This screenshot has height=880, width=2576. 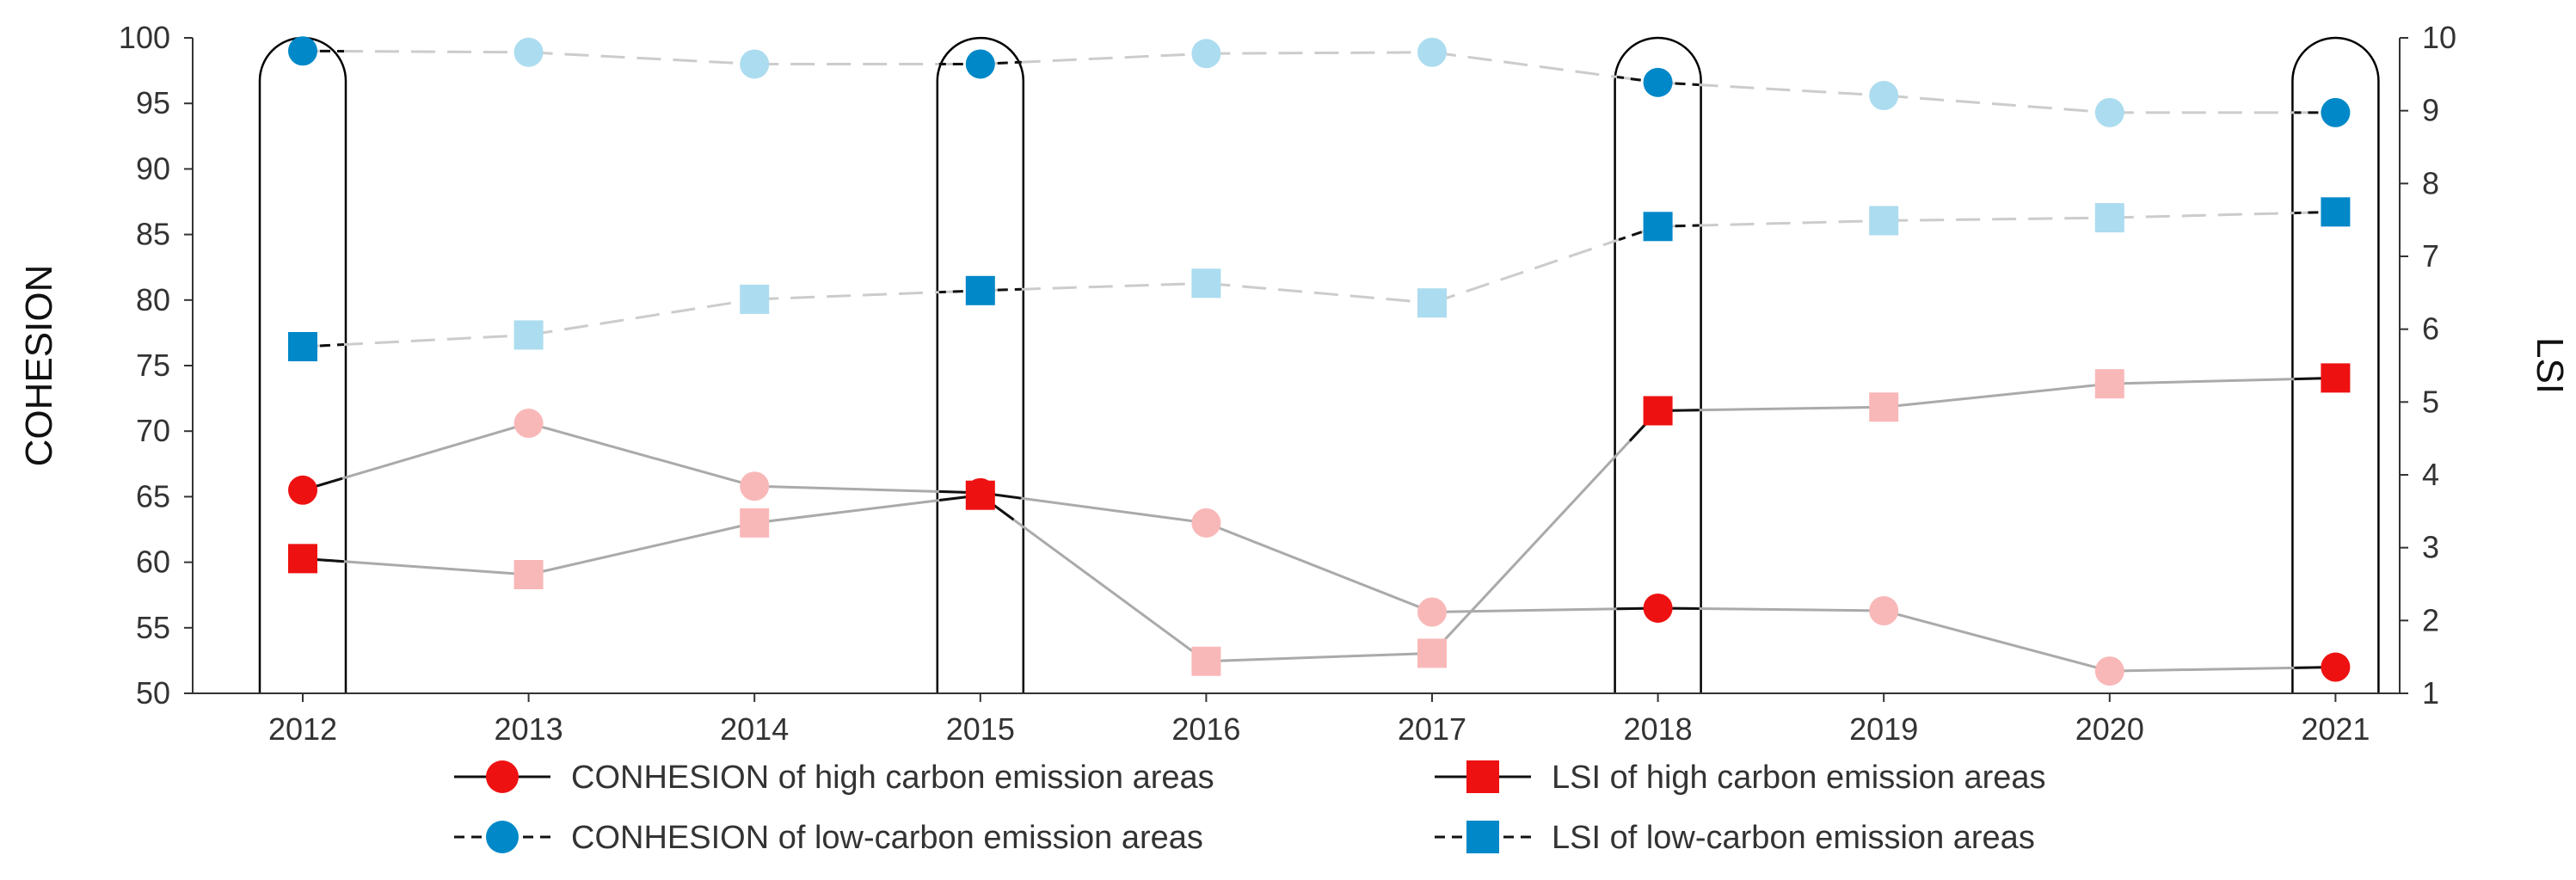 I want to click on point-lsi-of-low-carbon-emission-areas-2015, so click(x=980, y=290).